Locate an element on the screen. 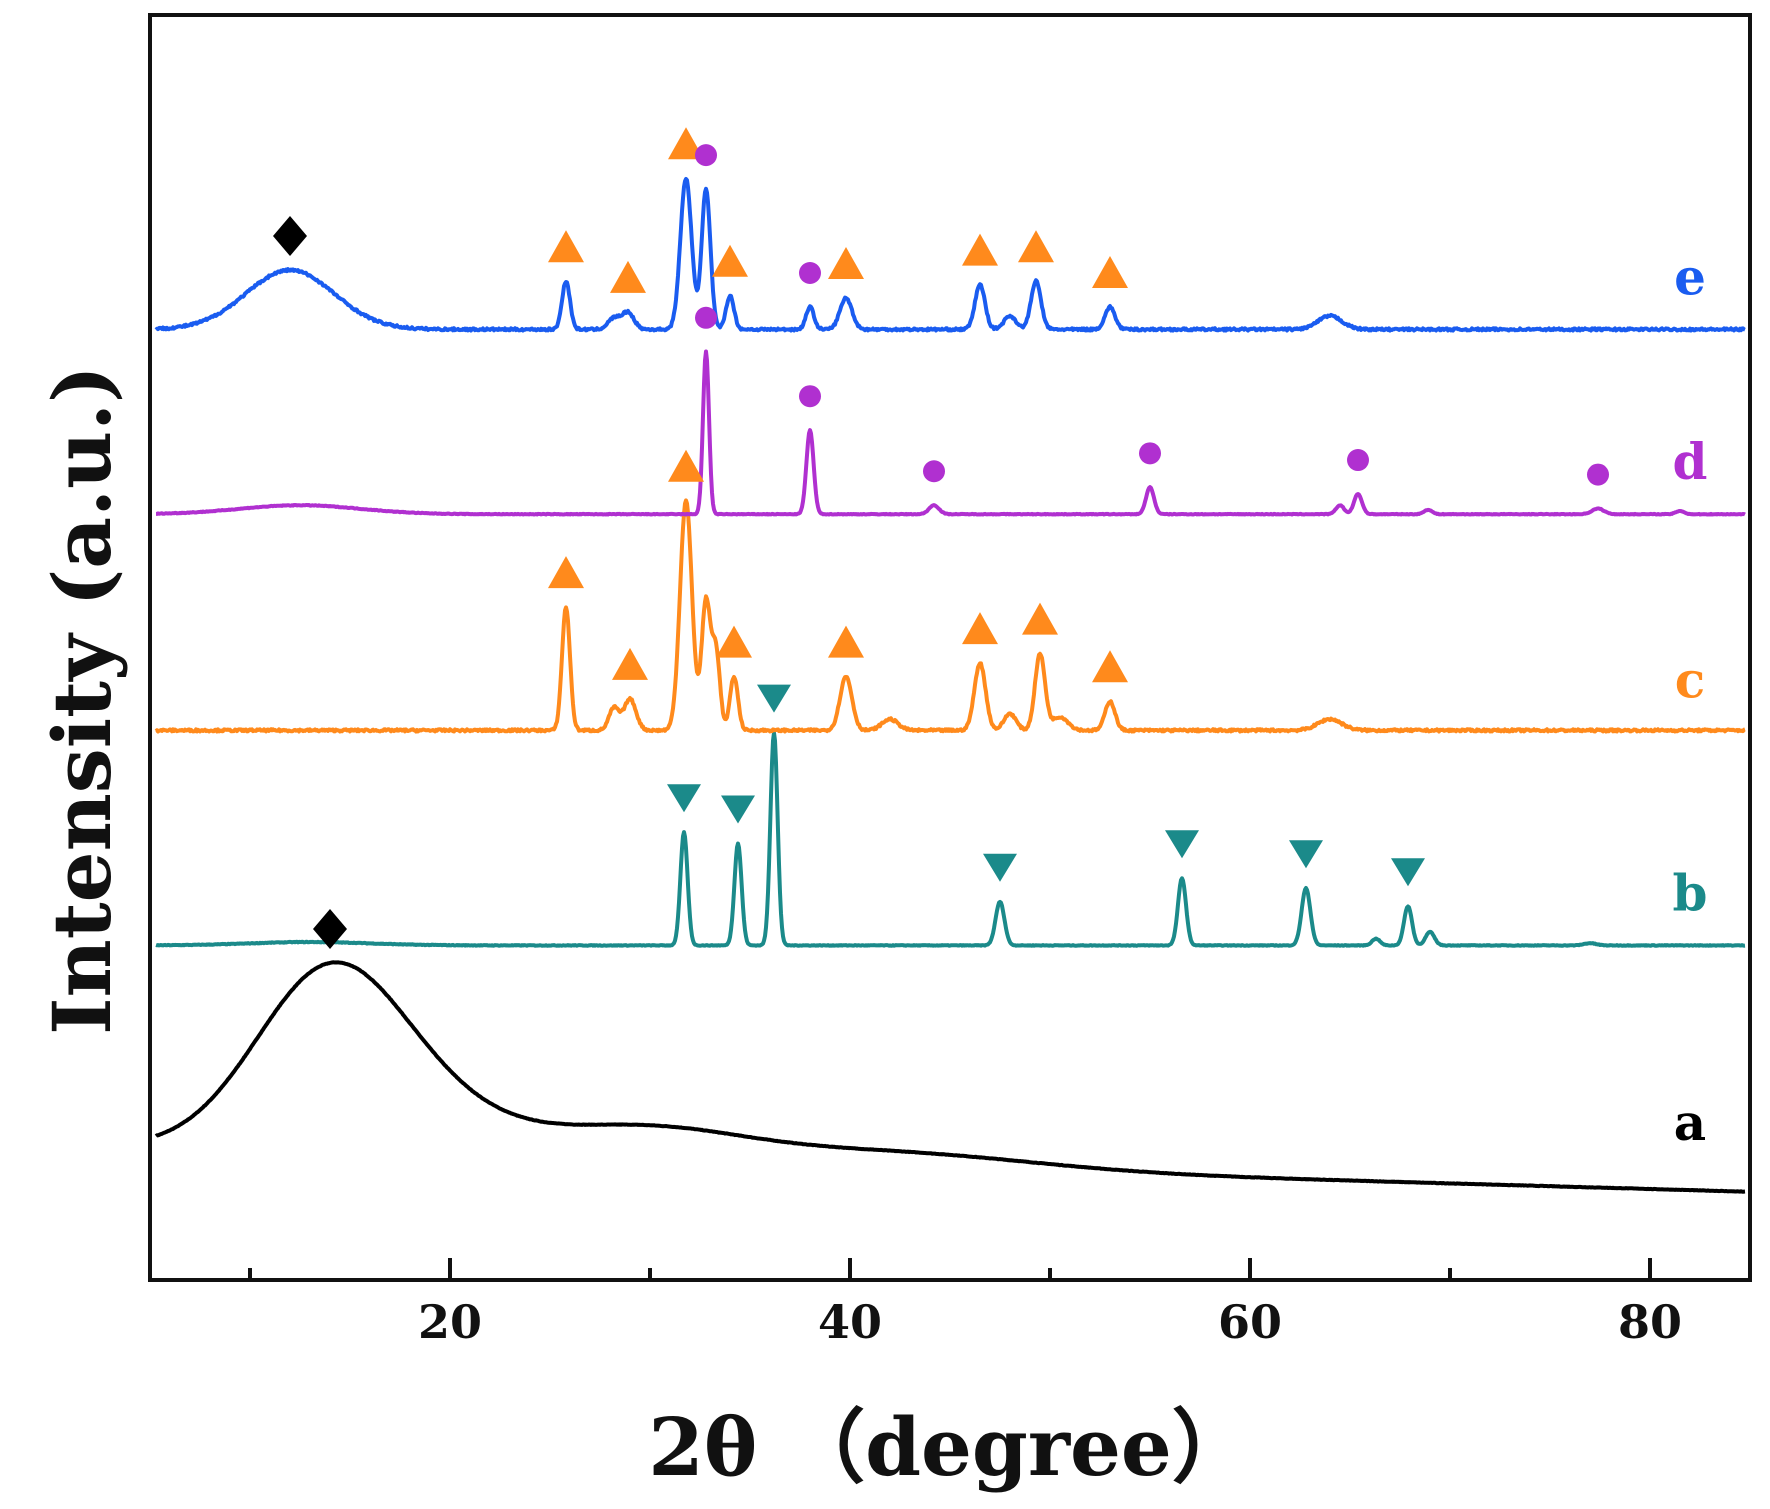 The image size is (1770, 1509). series-labels: a b c d e is located at coordinates (1690, 699).